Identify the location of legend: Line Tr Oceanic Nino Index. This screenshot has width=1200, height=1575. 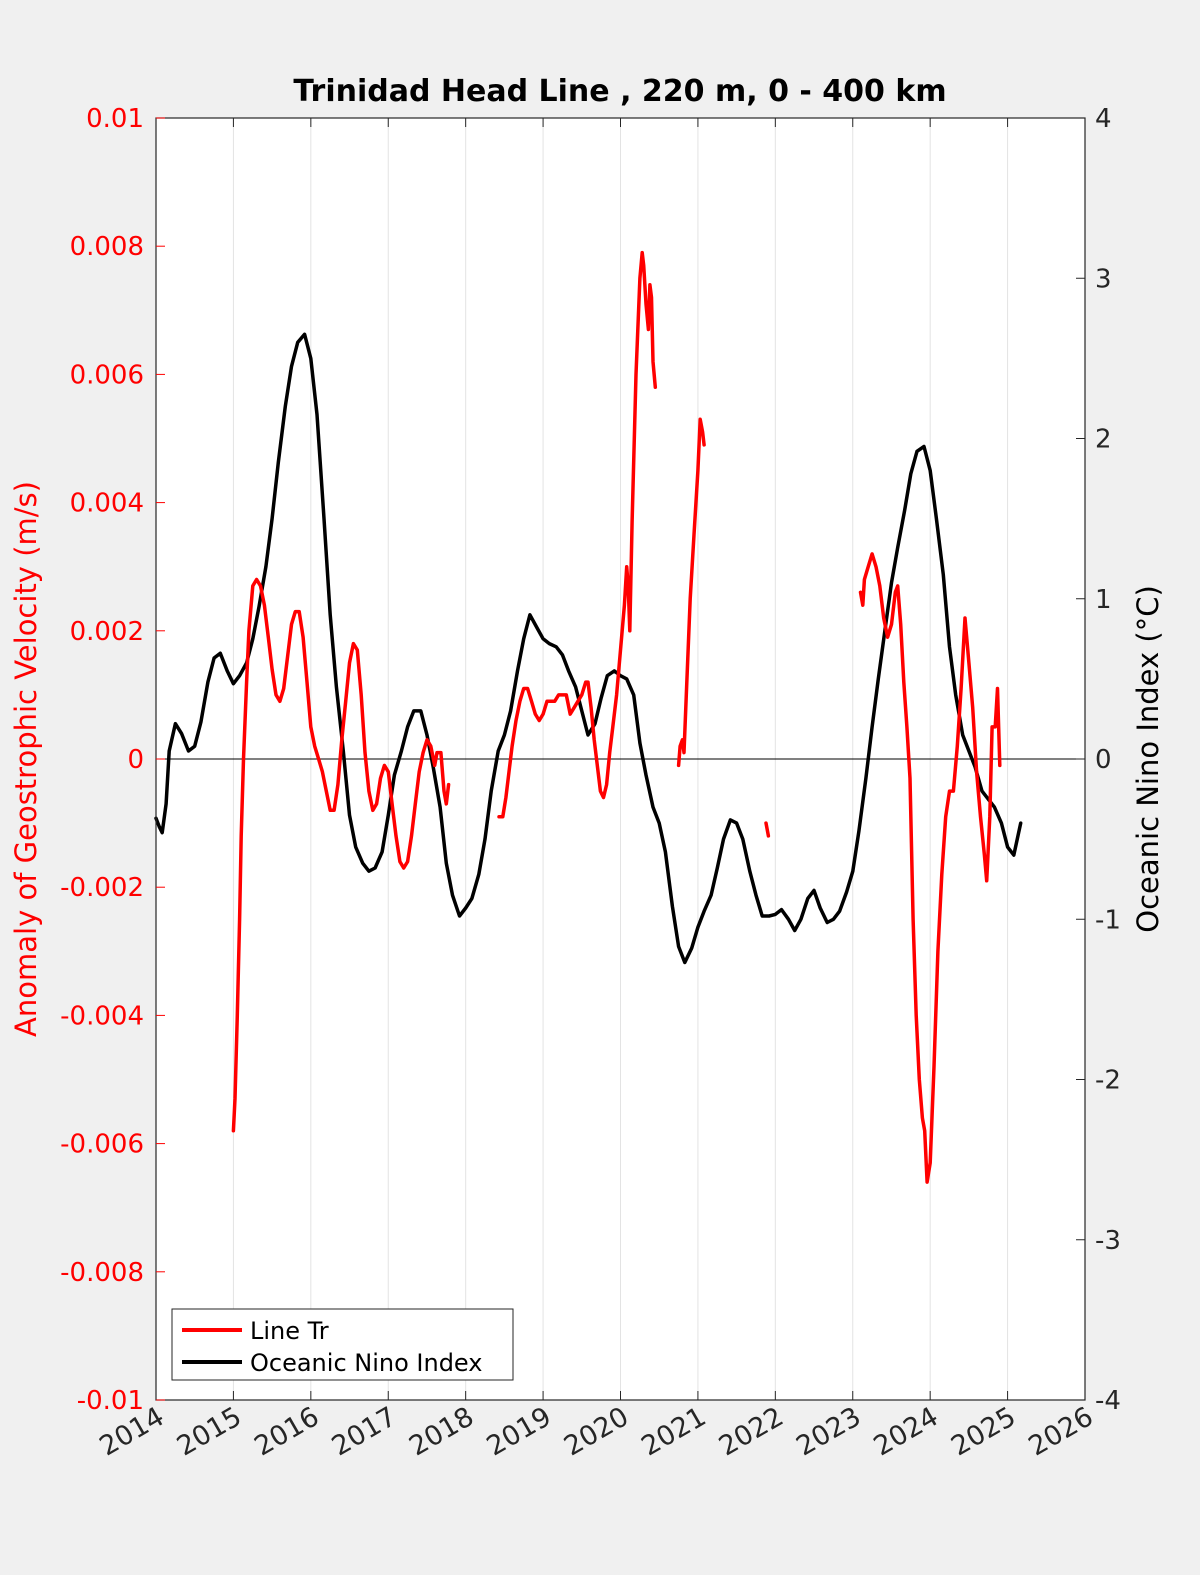
(342, 1344).